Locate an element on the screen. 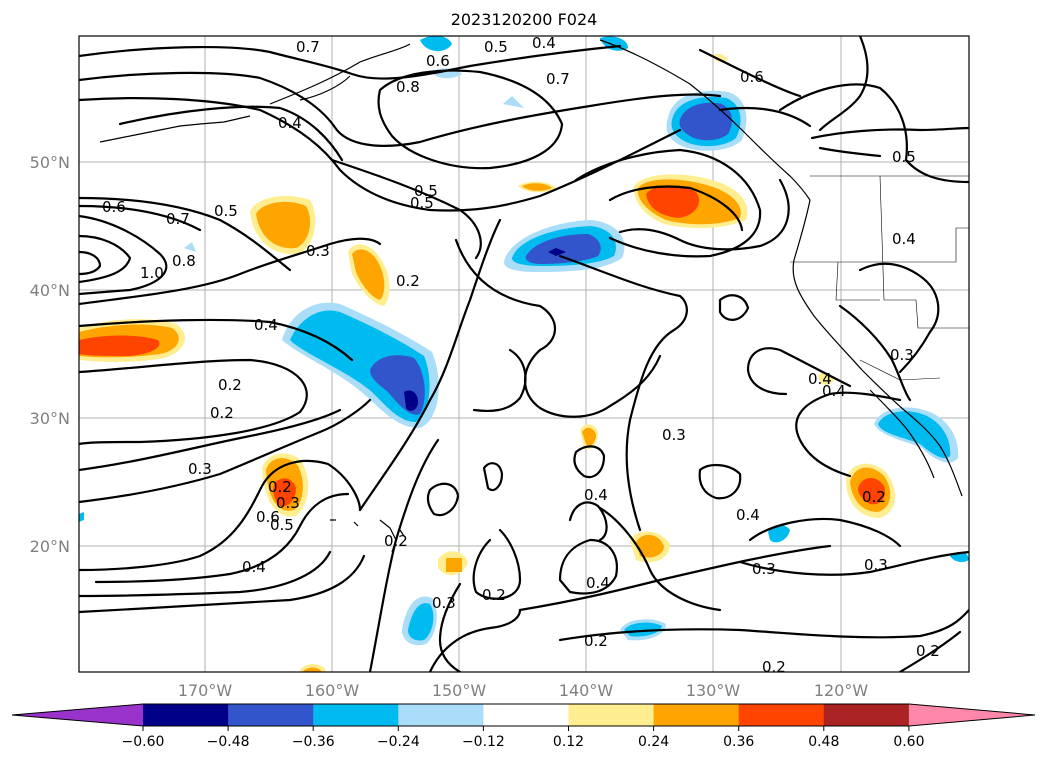  colorbar is located at coordinates (523, 715).